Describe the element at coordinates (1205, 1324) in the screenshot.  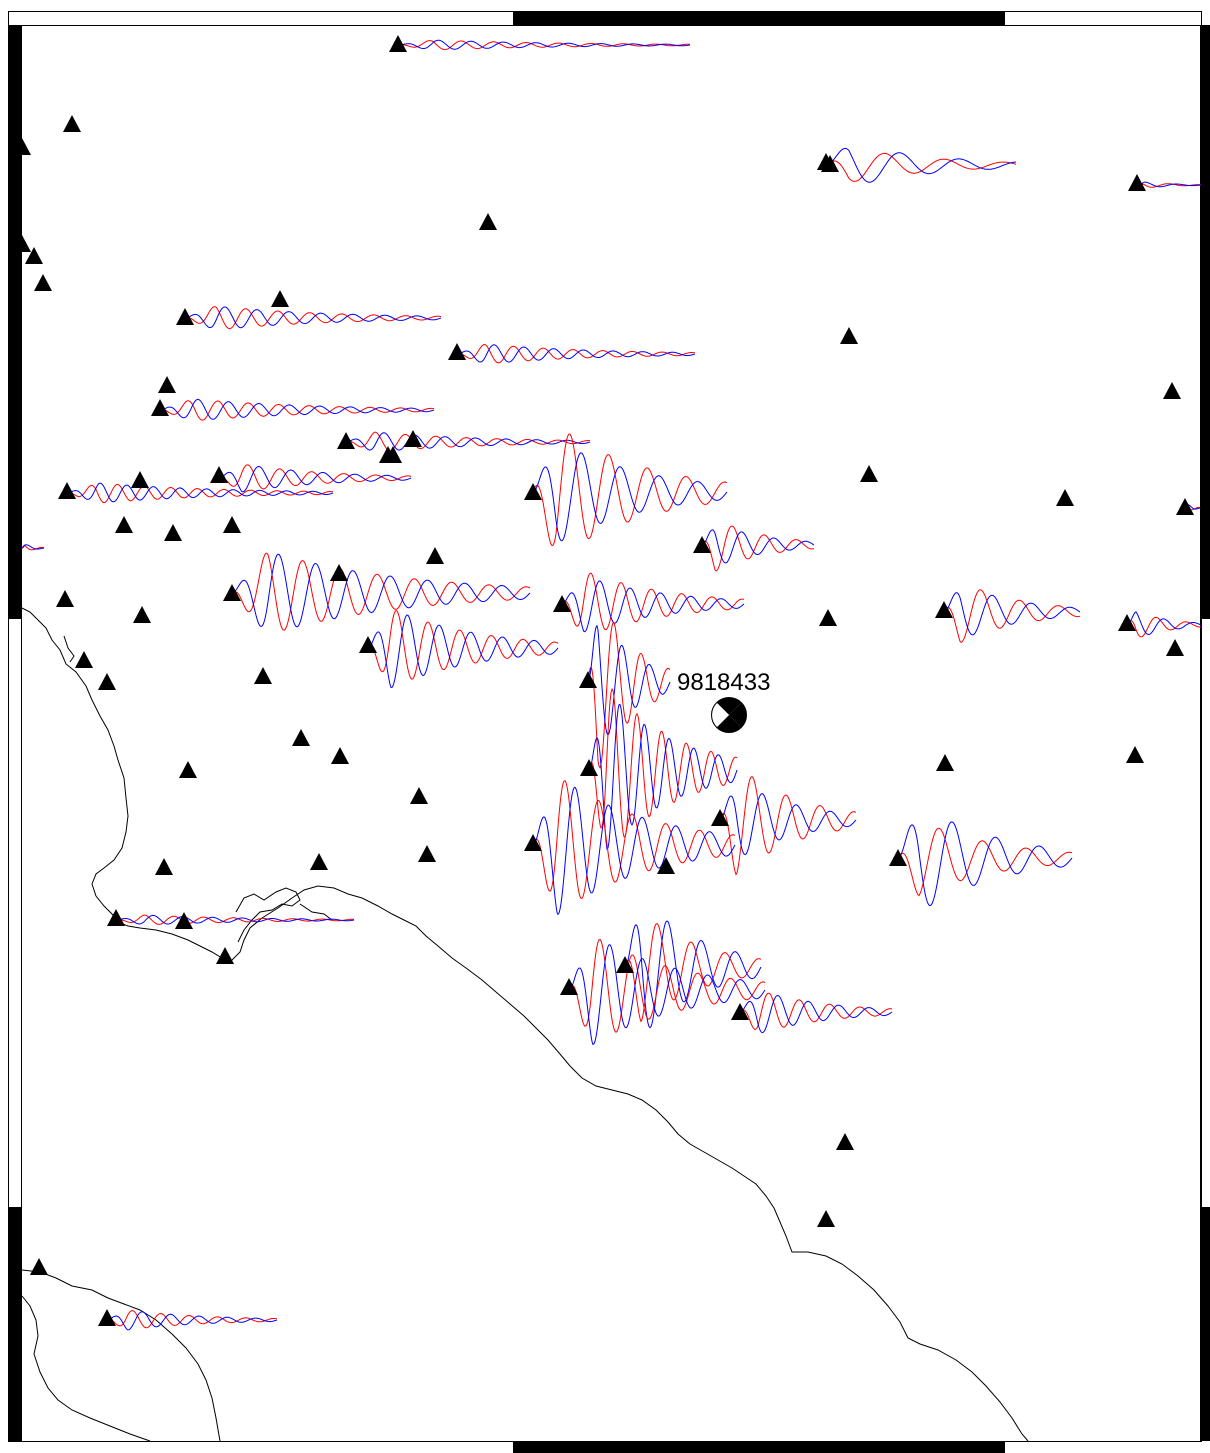
I see `frame-bar-right-lower` at that location.